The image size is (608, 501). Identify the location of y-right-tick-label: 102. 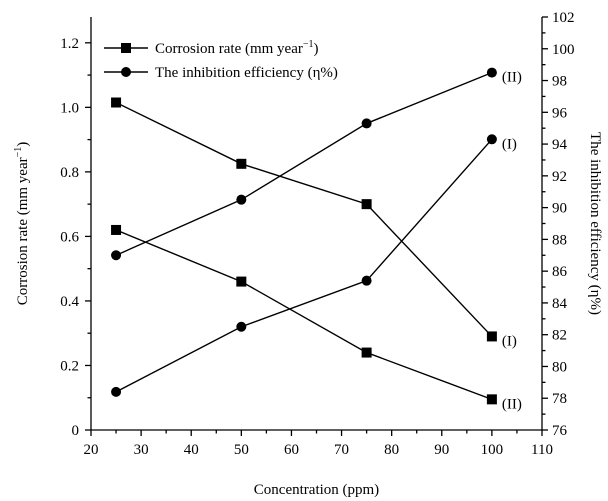
(563, 18).